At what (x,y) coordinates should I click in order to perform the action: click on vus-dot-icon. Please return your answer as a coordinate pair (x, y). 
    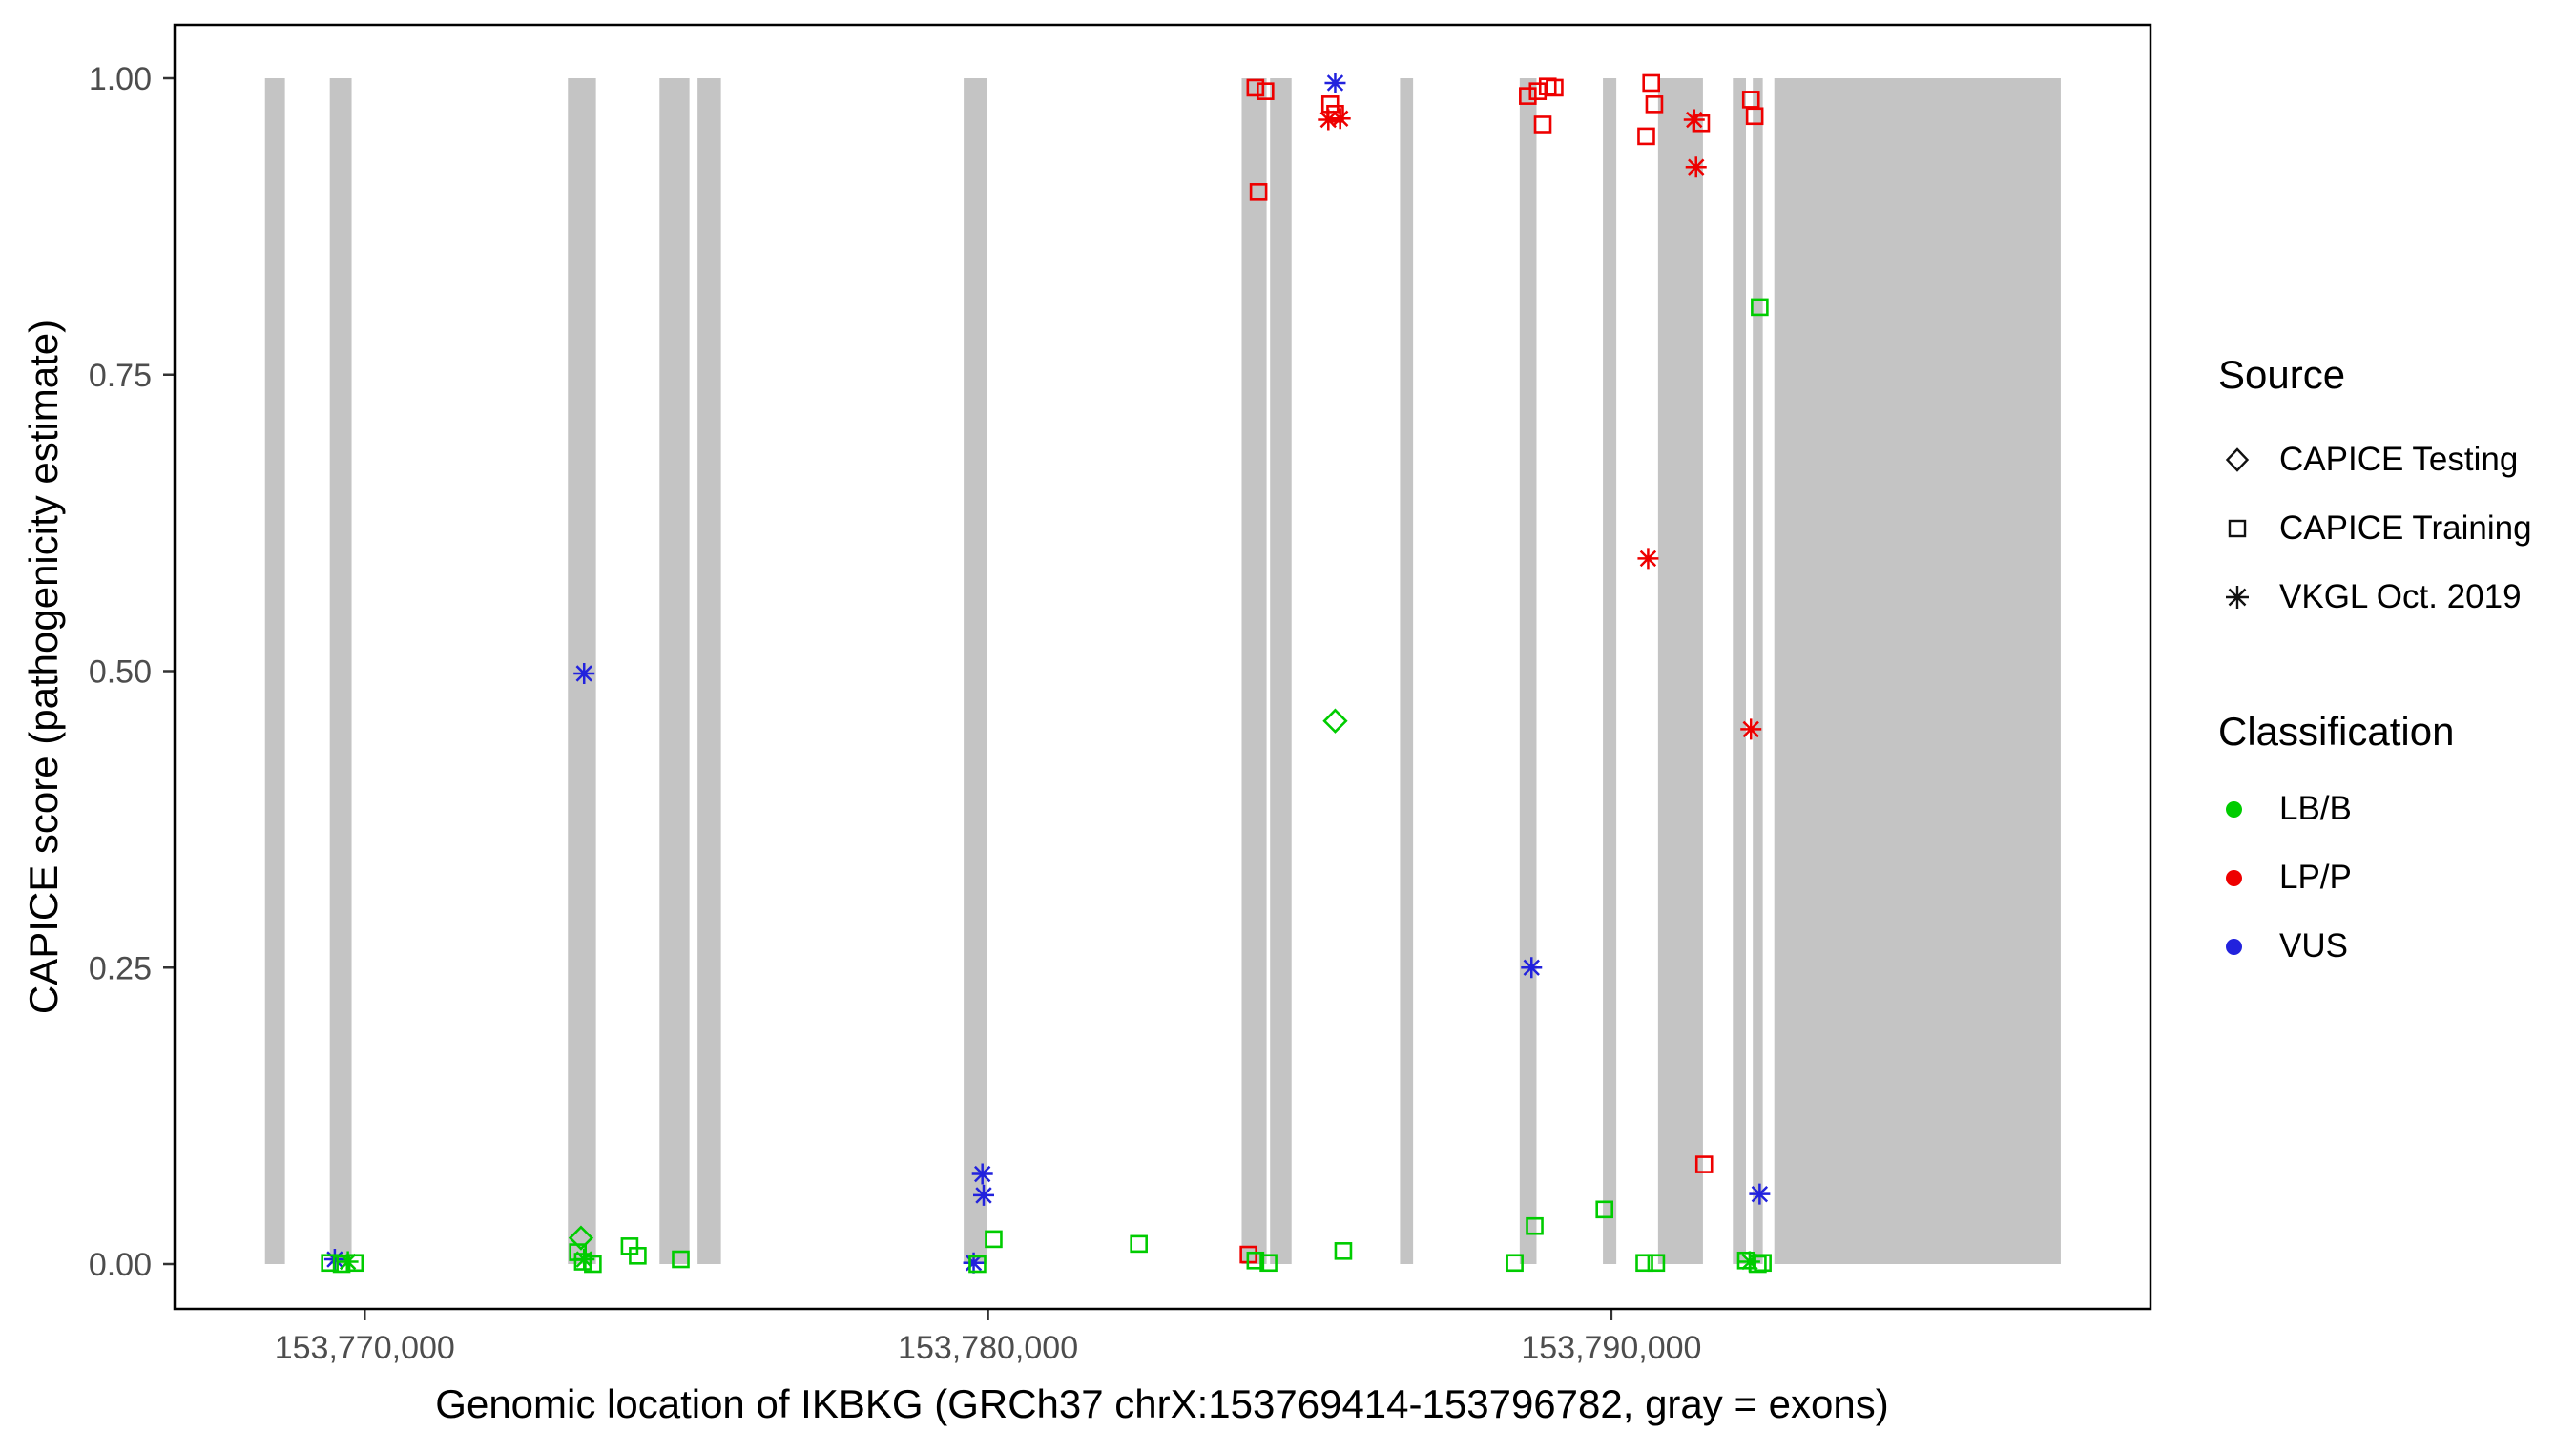
    Looking at the image, I should click on (2248, 946).